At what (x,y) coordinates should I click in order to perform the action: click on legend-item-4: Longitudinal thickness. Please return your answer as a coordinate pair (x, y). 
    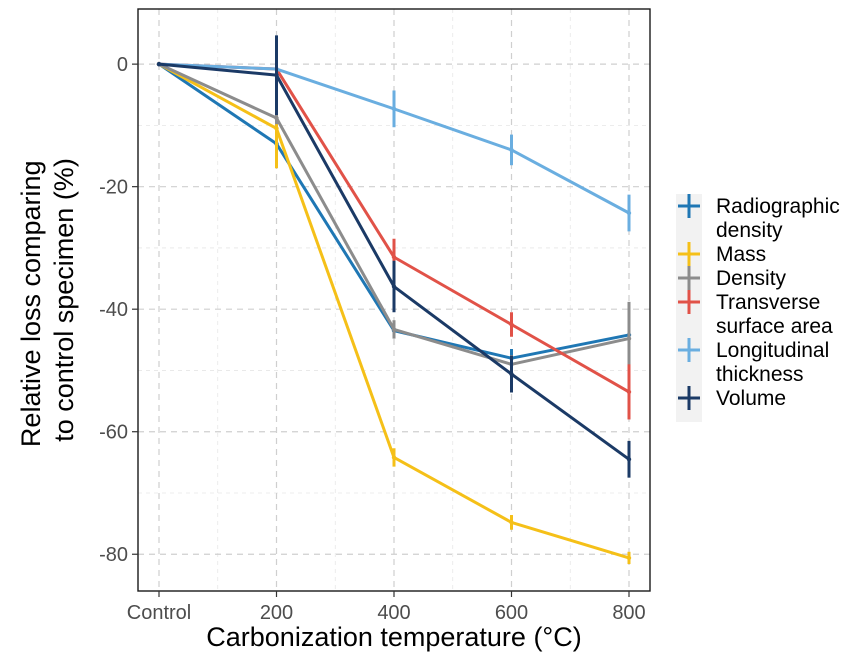
    Looking at the image, I should click on (753, 362).